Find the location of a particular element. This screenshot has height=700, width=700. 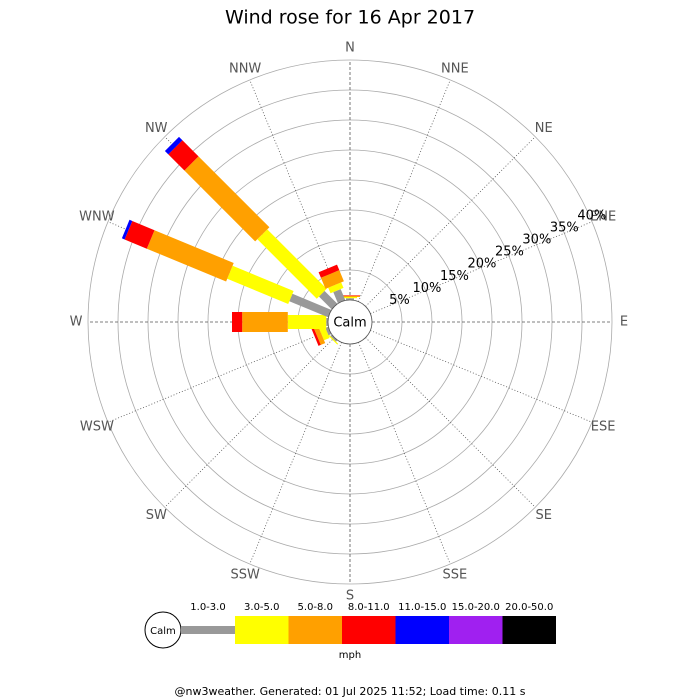

r-tick-label: 25% is located at coordinates (509, 252).